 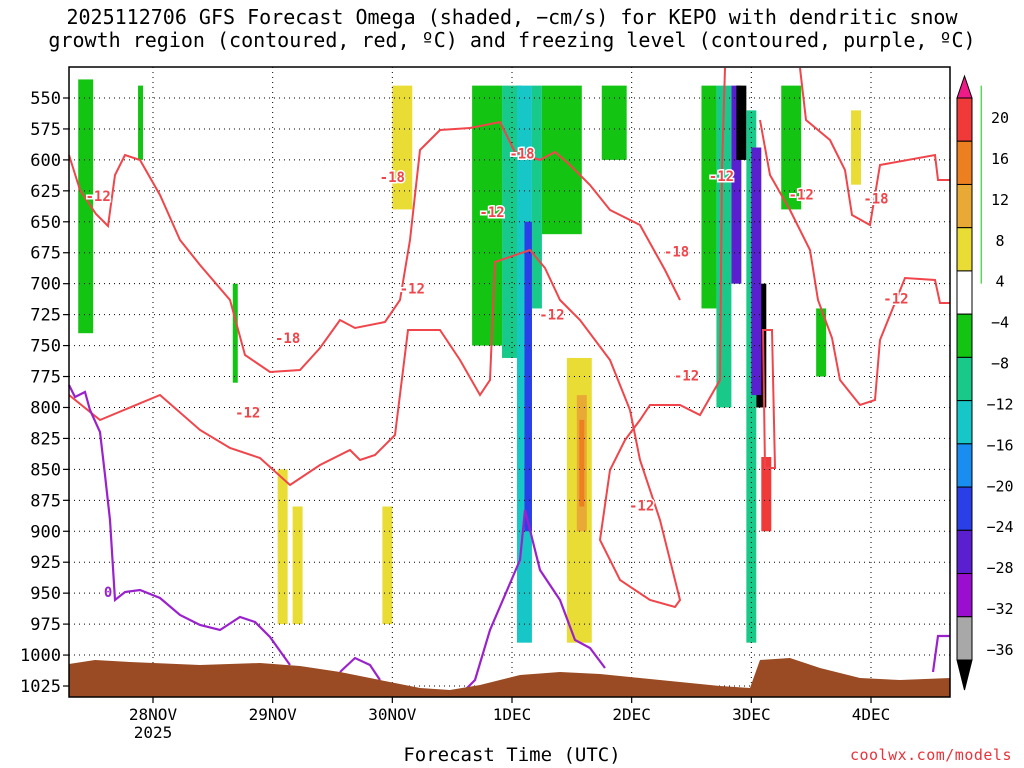 I want to click on colorbar-label: −24, so click(x=999, y=527).